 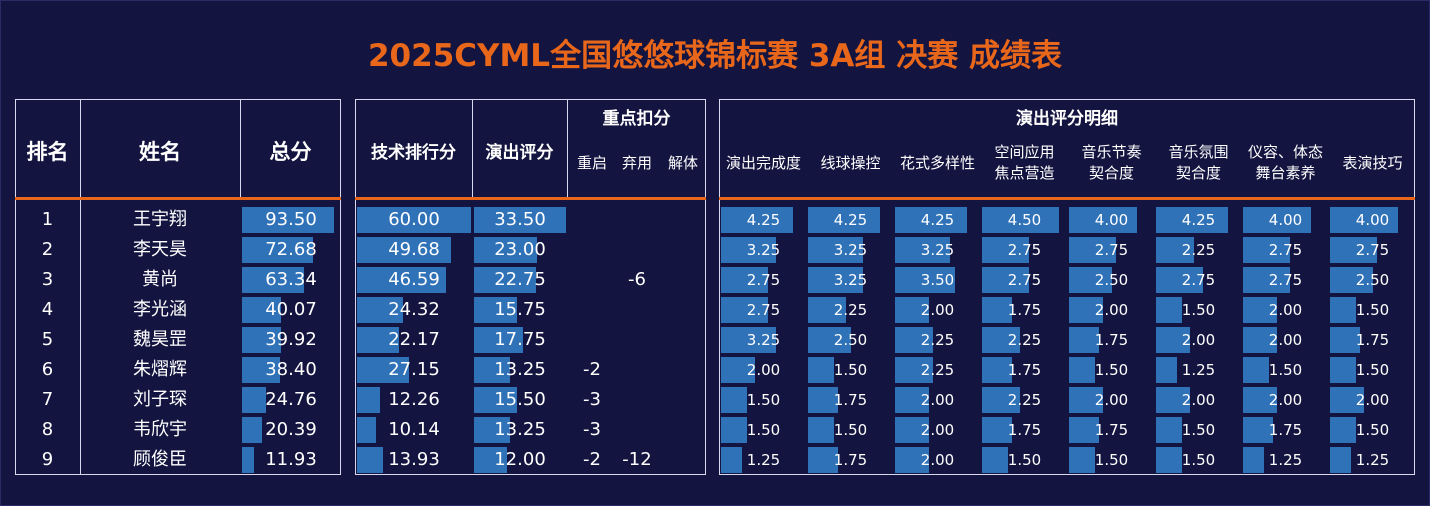 I want to click on detail-2-value: 4.25, so click(x=937, y=220).